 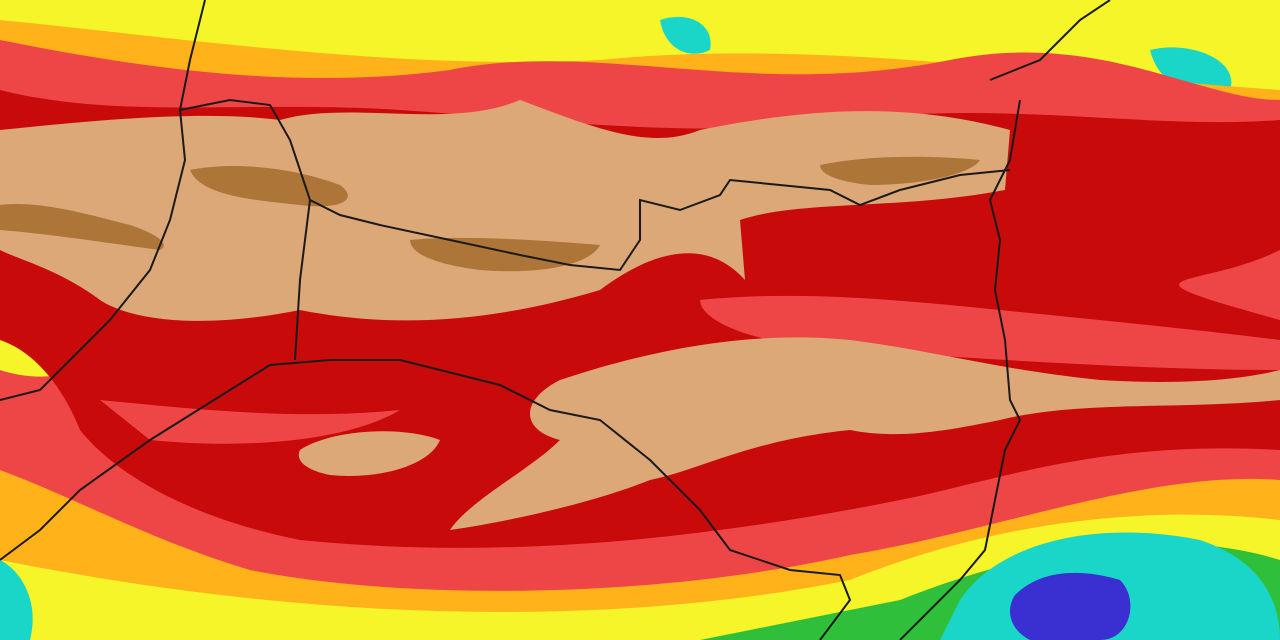 I want to click on border-west, so click(x=103, y=200).